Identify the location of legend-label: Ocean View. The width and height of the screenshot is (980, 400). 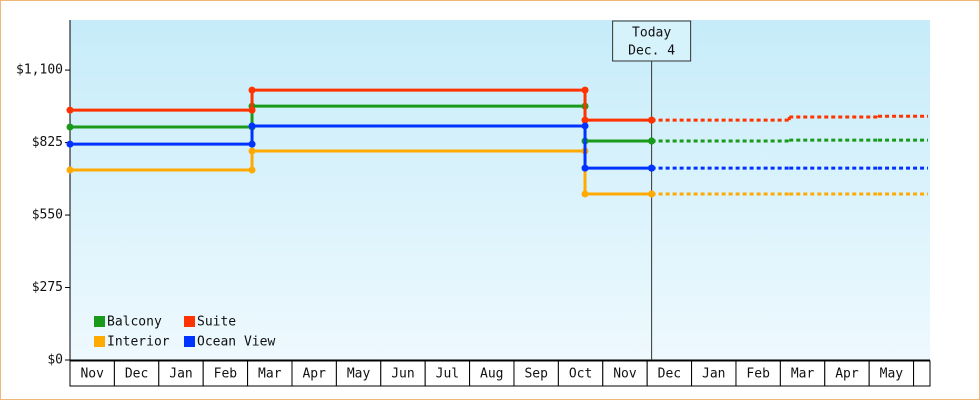
(236, 342).